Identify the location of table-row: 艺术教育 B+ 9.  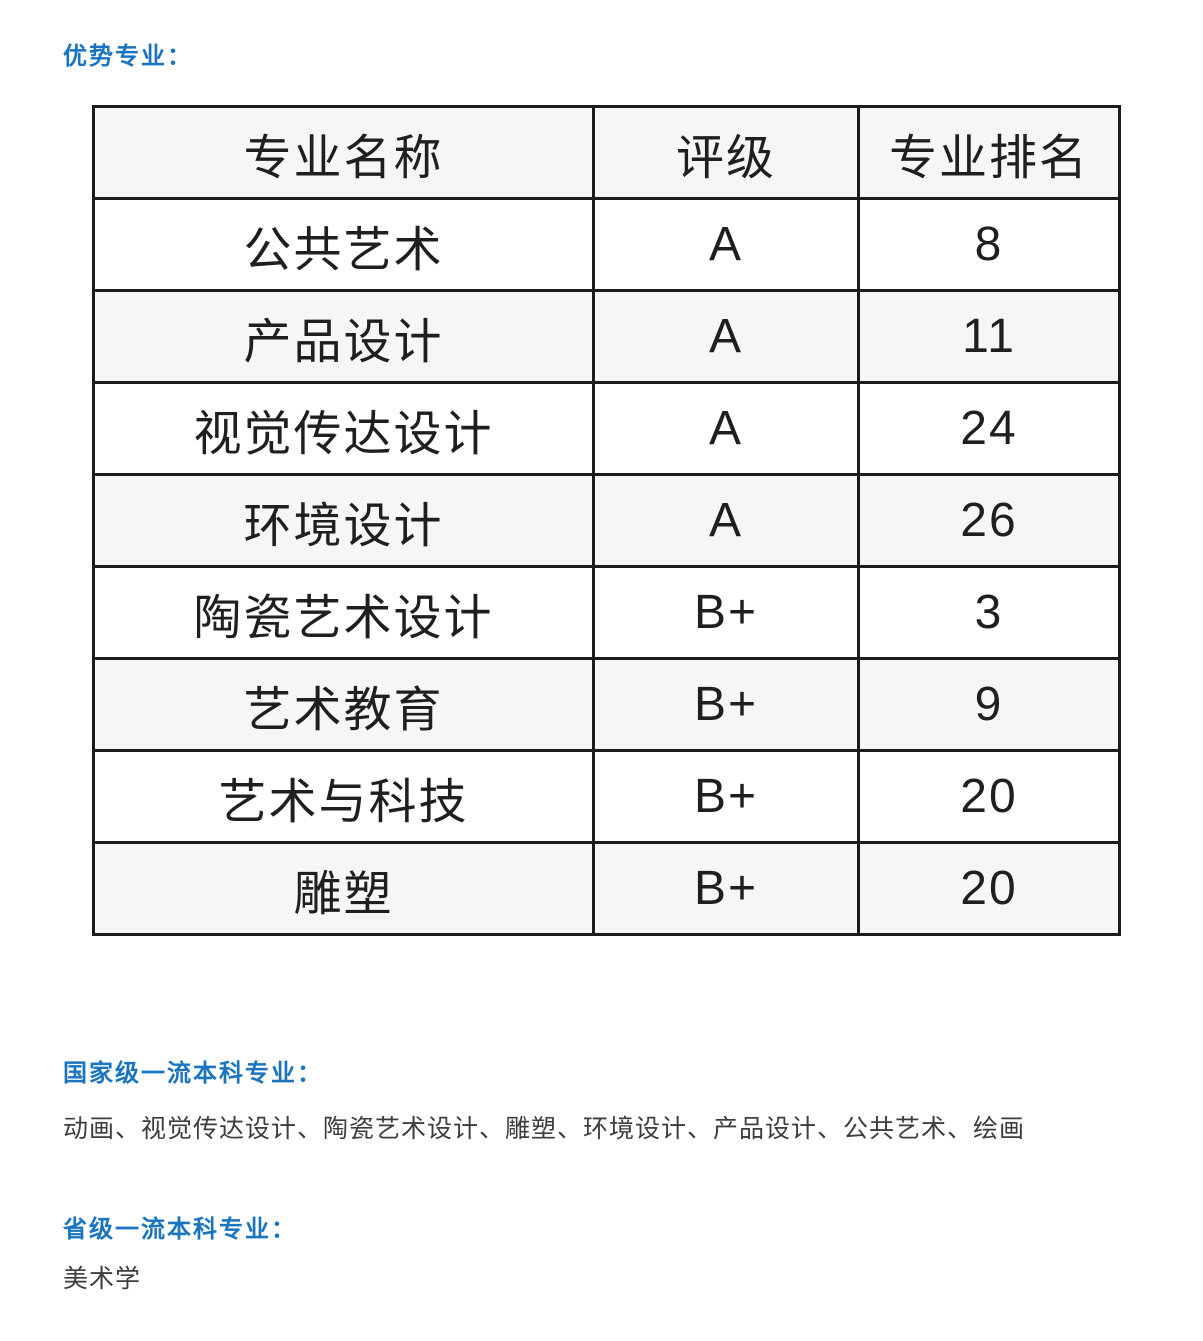
(606, 704).